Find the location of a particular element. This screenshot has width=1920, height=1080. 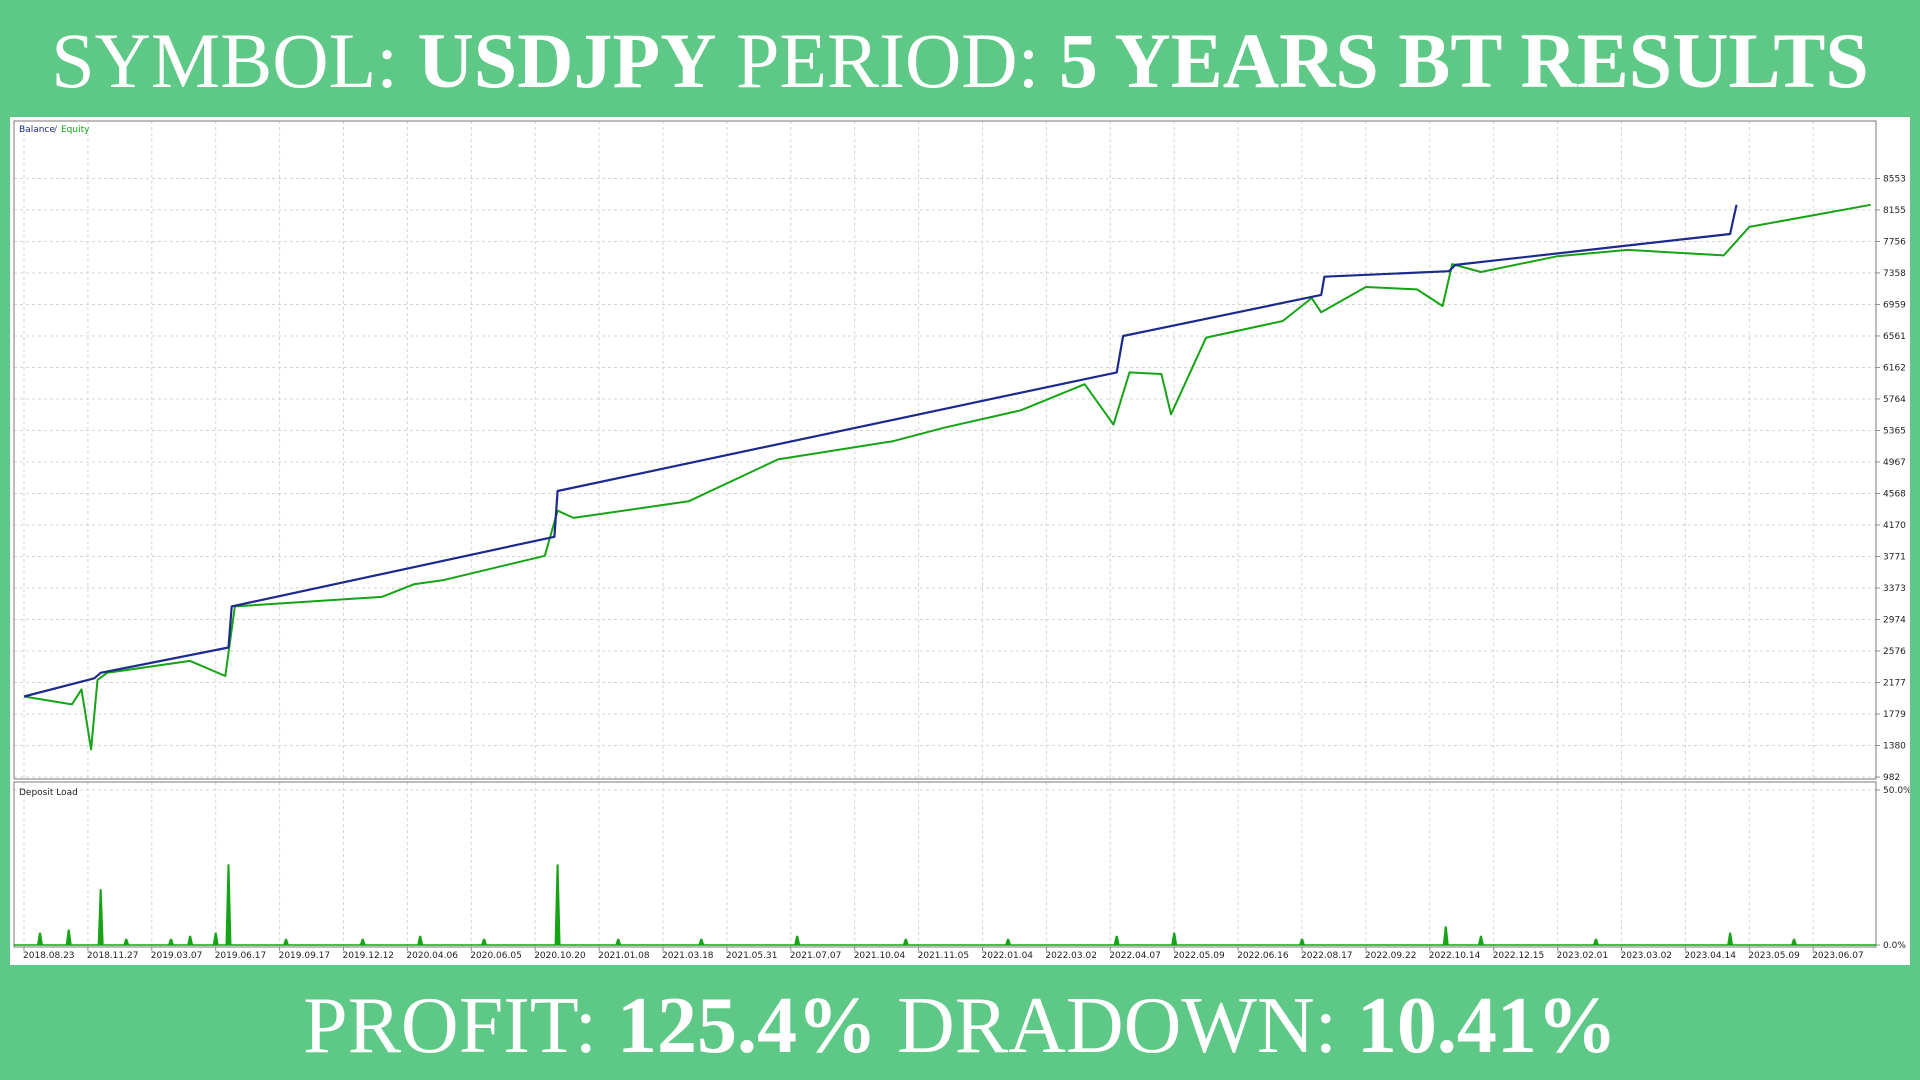

x-tick-label: 2023.05.09 is located at coordinates (1774, 956).